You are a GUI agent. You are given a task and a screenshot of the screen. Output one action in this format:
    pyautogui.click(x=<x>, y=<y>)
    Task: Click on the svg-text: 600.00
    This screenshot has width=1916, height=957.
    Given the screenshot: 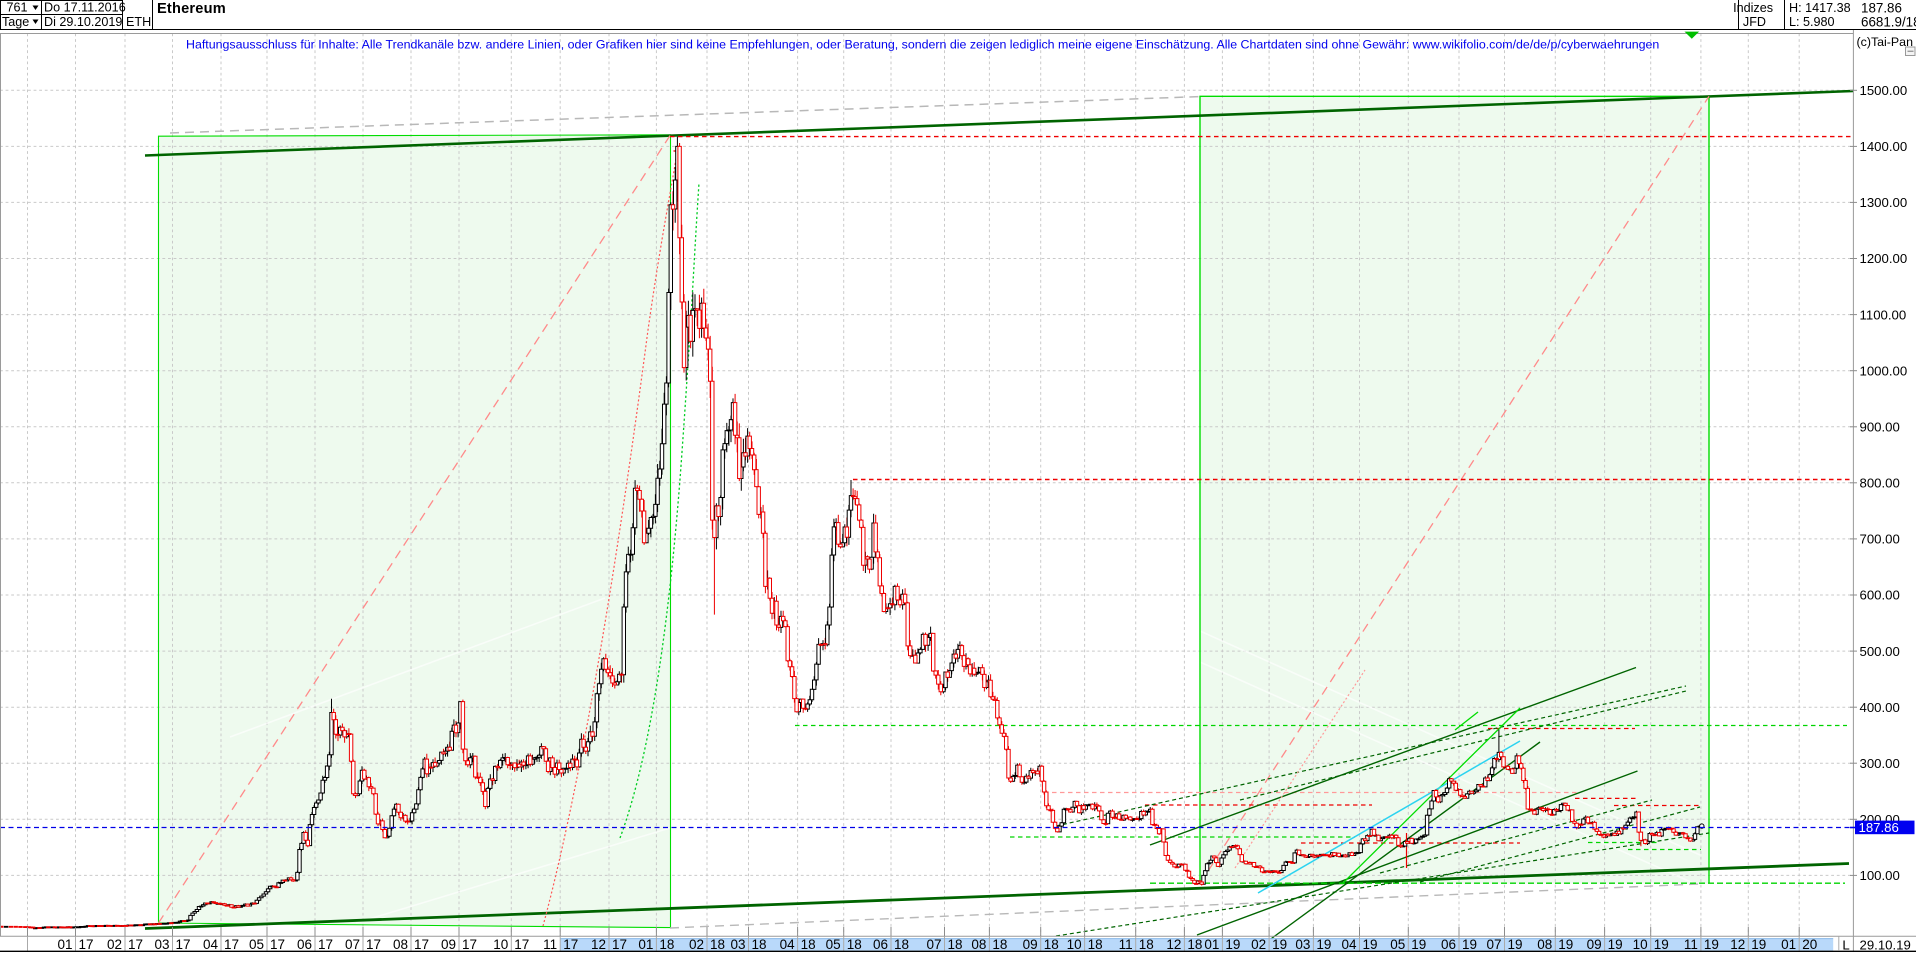 What is the action you would take?
    pyautogui.click(x=1880, y=595)
    